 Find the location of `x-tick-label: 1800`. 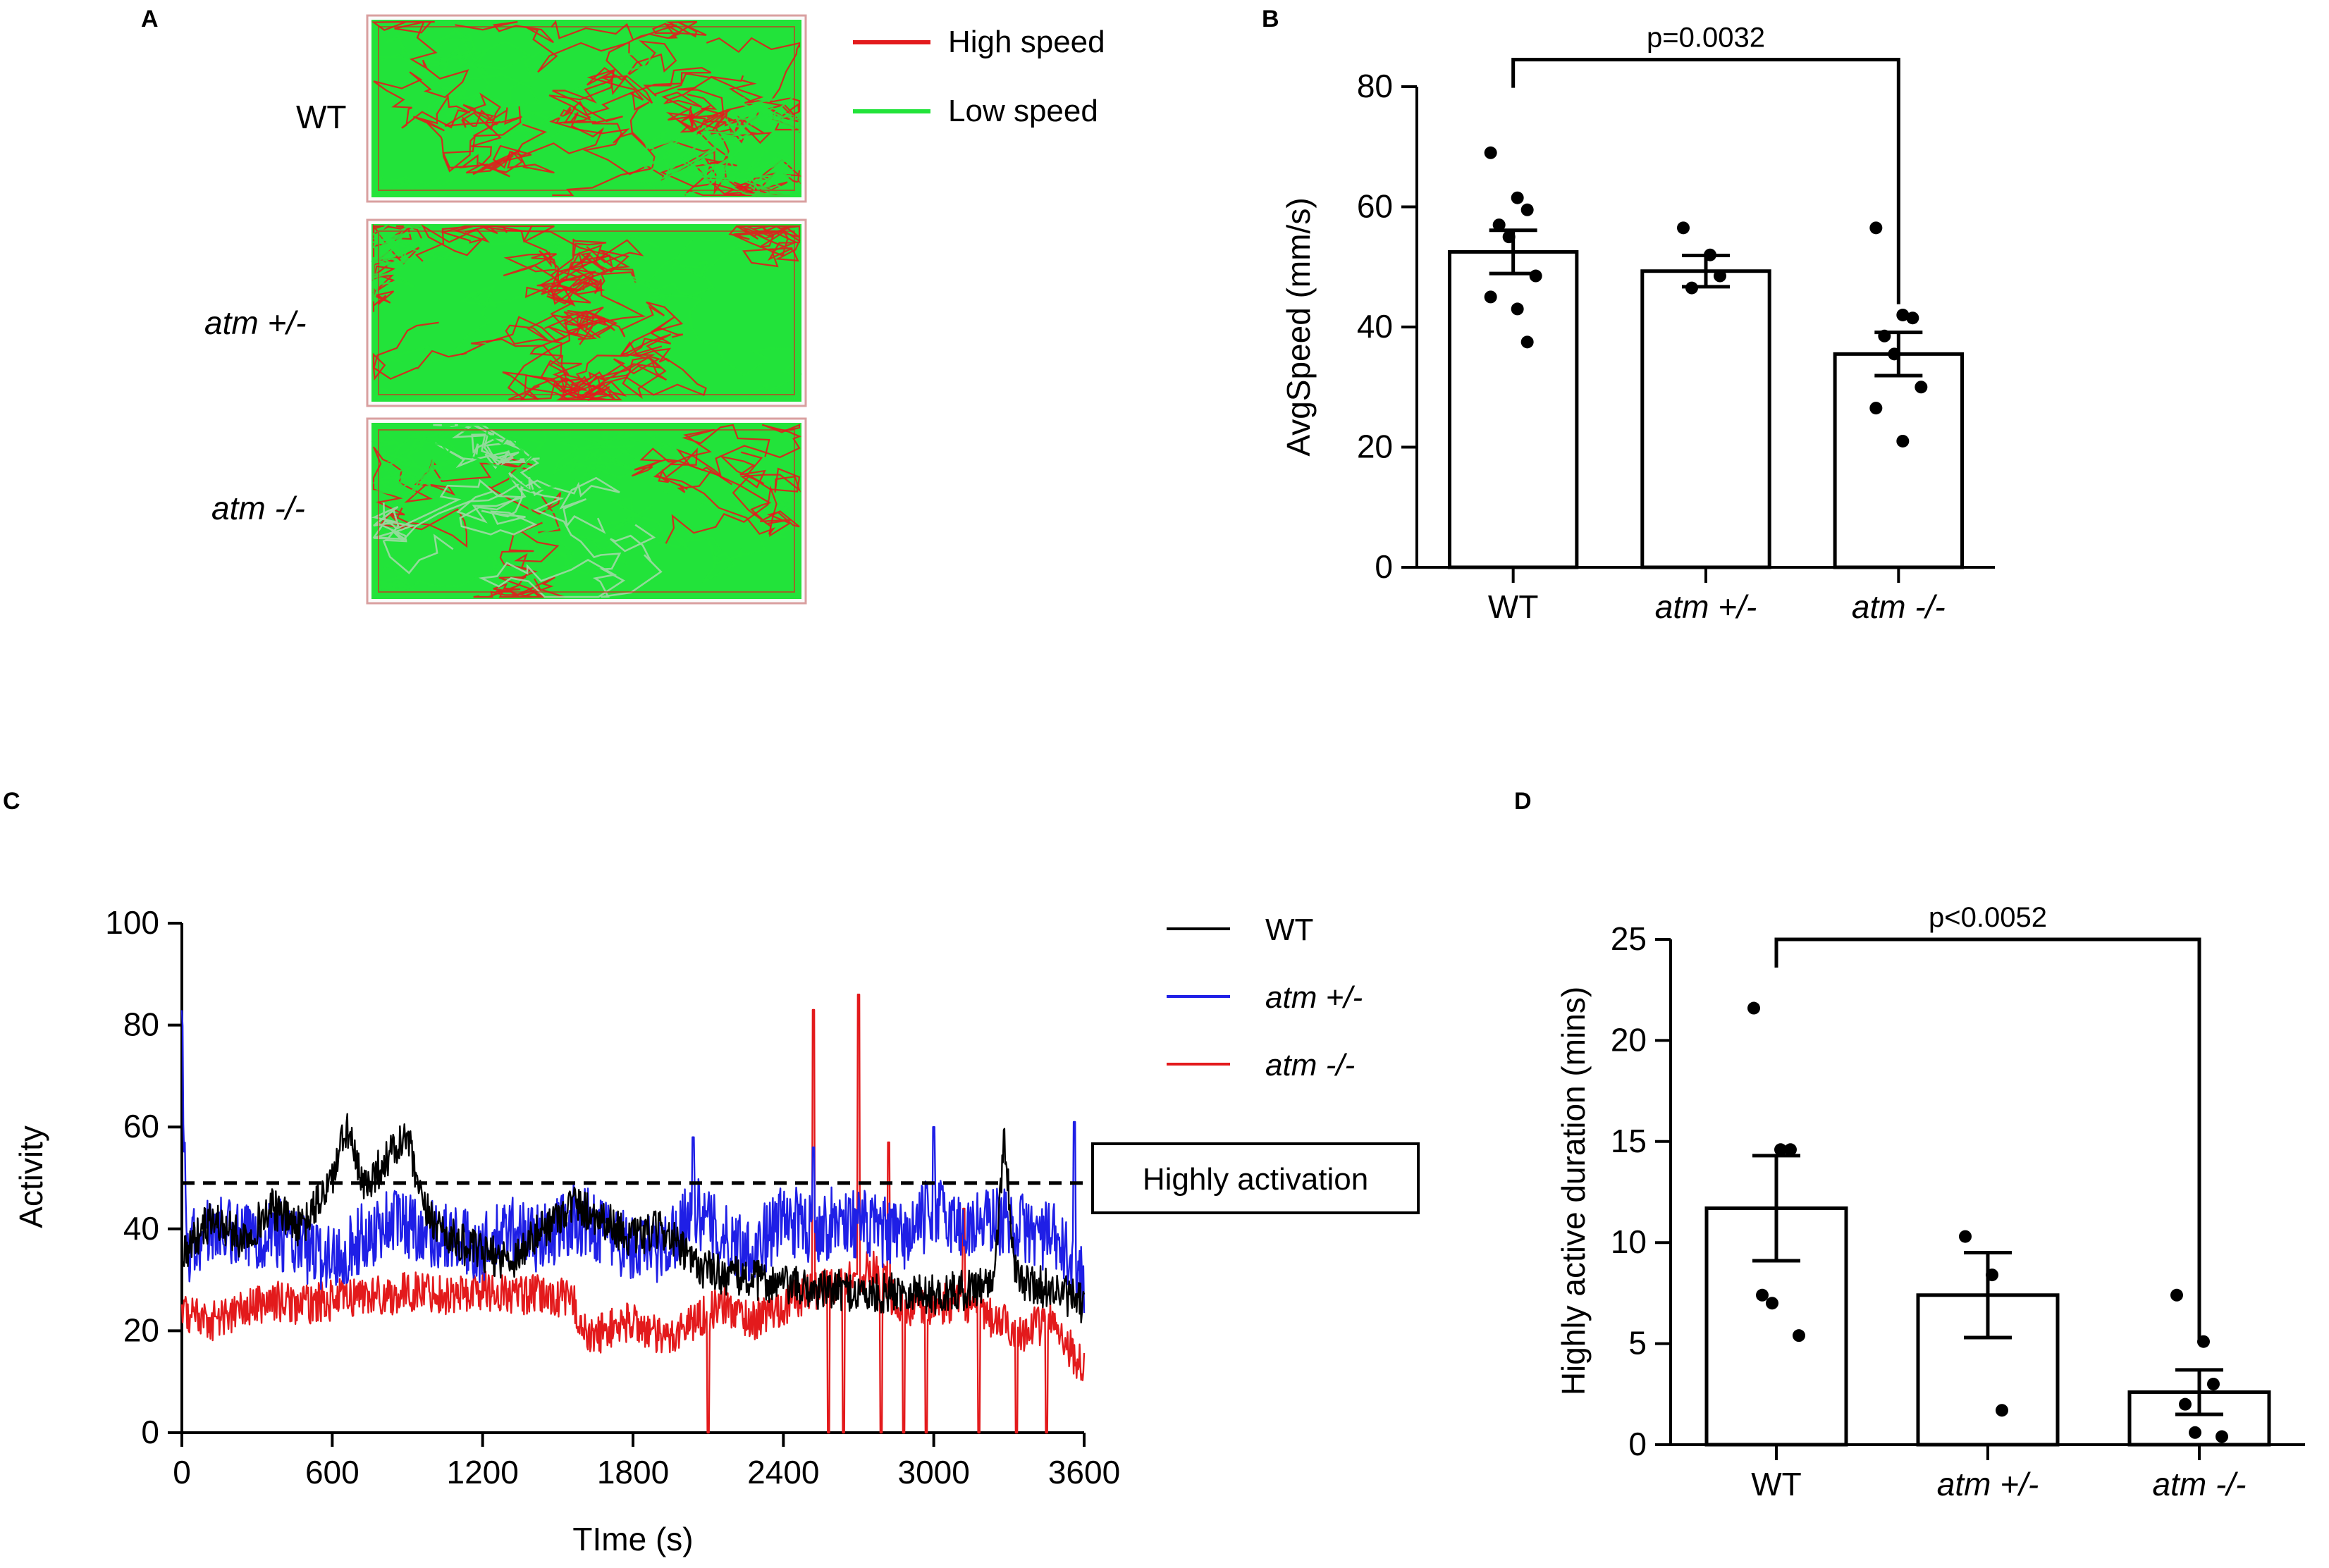

x-tick-label: 1800 is located at coordinates (633, 1472).